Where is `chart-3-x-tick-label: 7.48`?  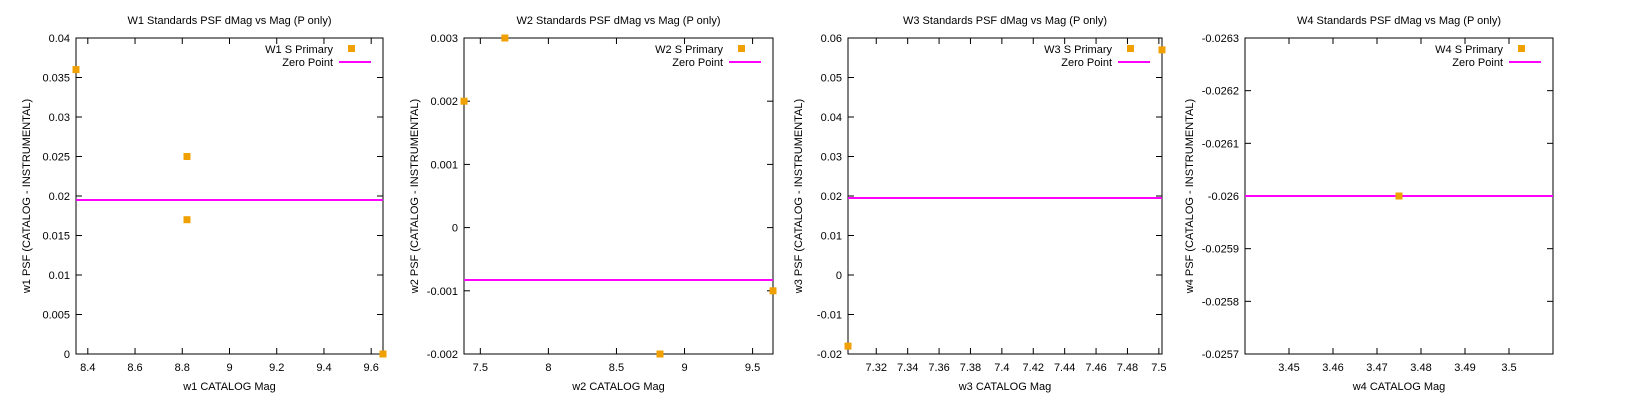
chart-3-x-tick-label: 7.48 is located at coordinates (1127, 368).